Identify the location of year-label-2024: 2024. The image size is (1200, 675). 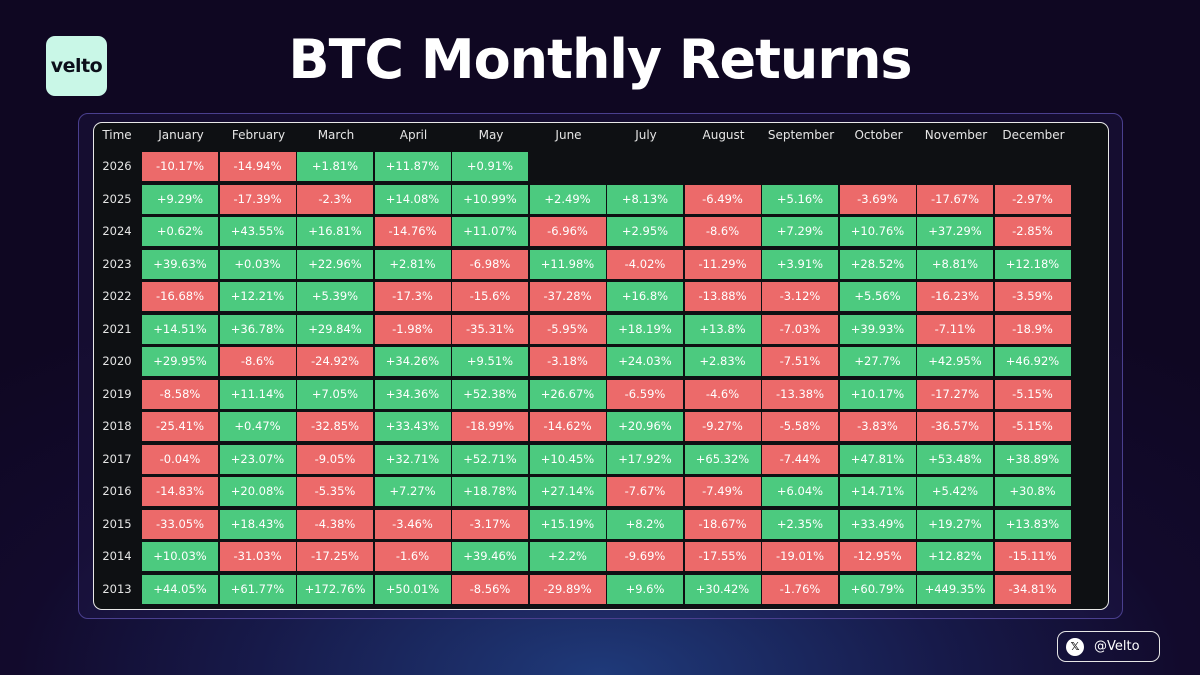
(117, 231).